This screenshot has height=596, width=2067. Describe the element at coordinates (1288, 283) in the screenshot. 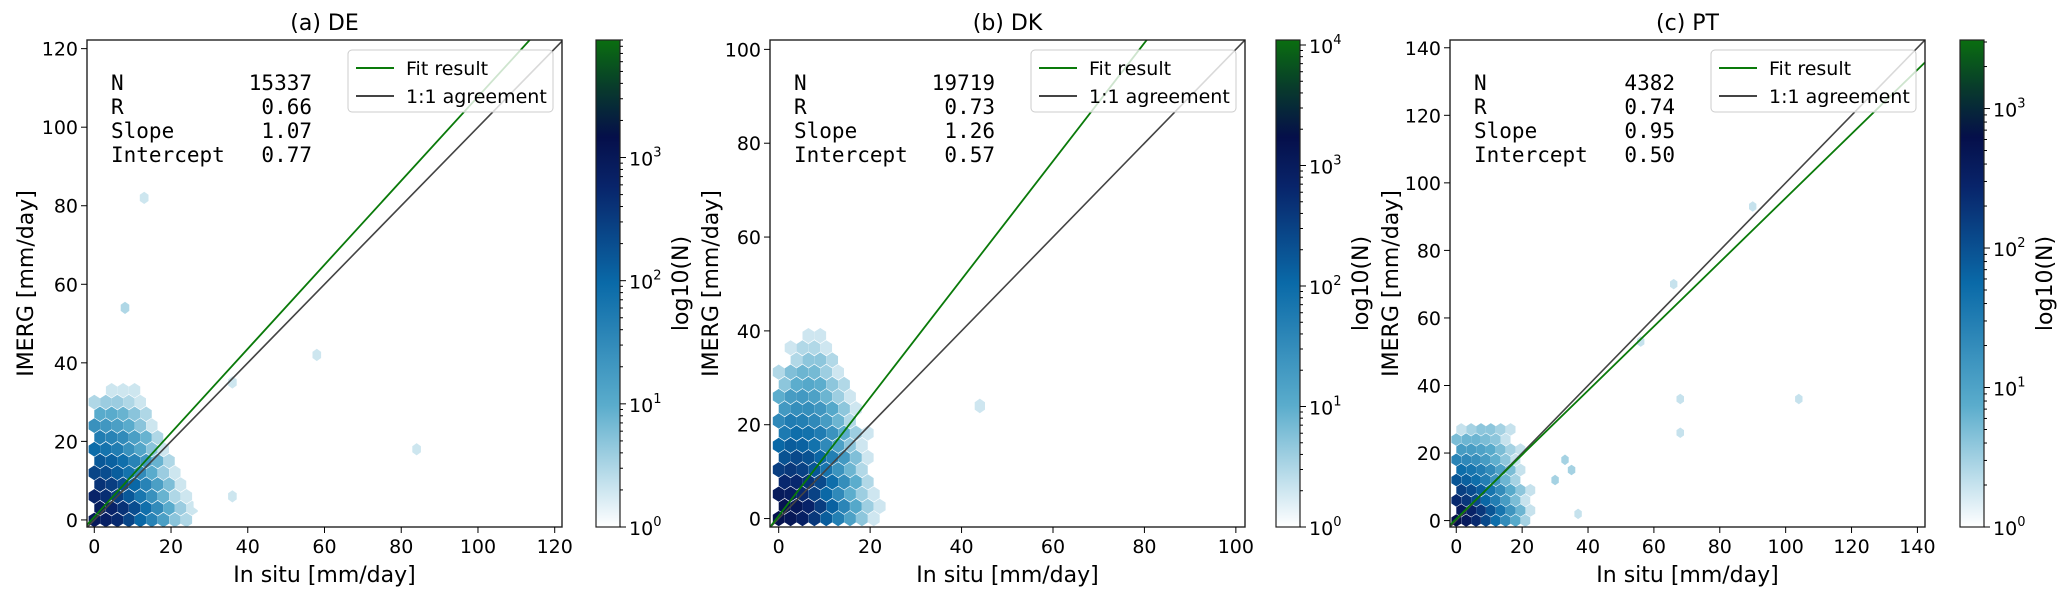

I see `colorbar` at that location.